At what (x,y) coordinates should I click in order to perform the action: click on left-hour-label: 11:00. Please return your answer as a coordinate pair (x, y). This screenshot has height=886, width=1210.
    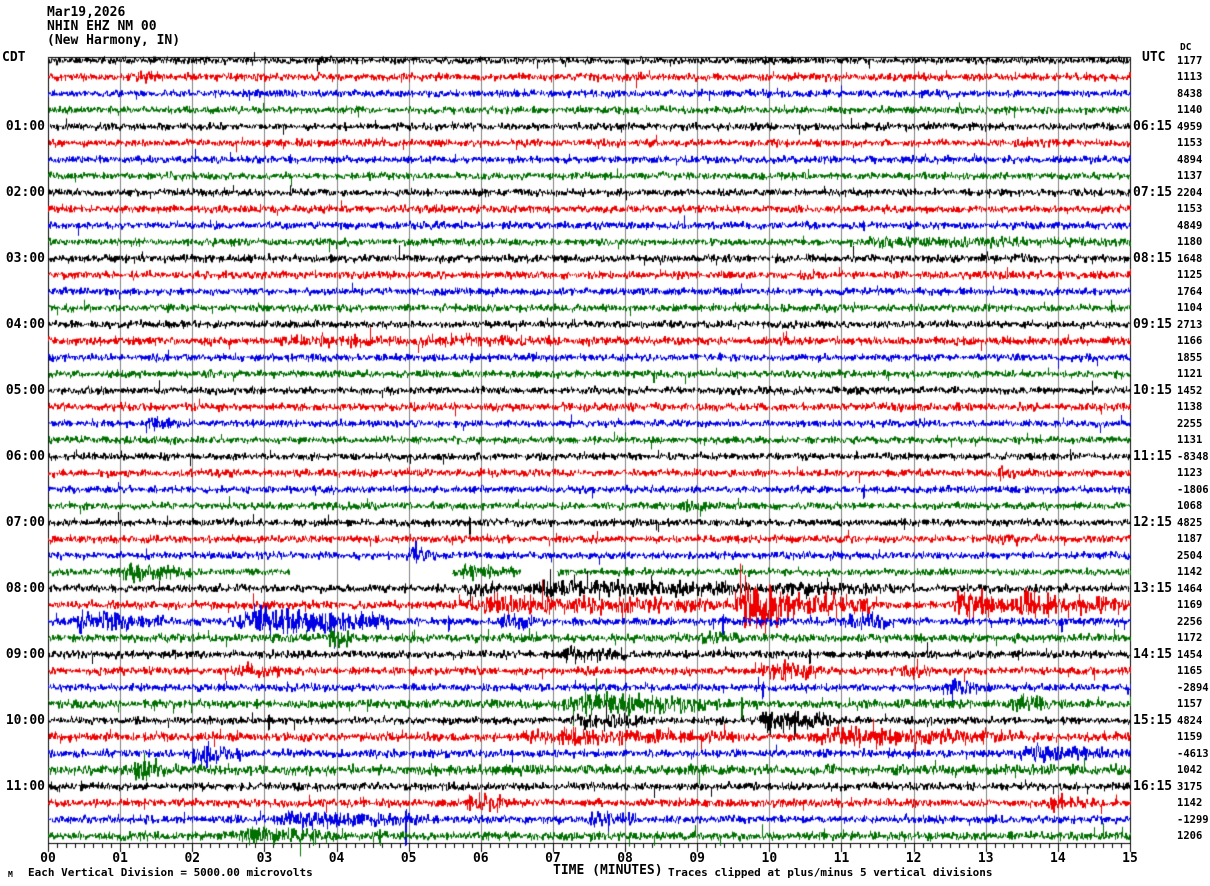
    Looking at the image, I should click on (25, 786).